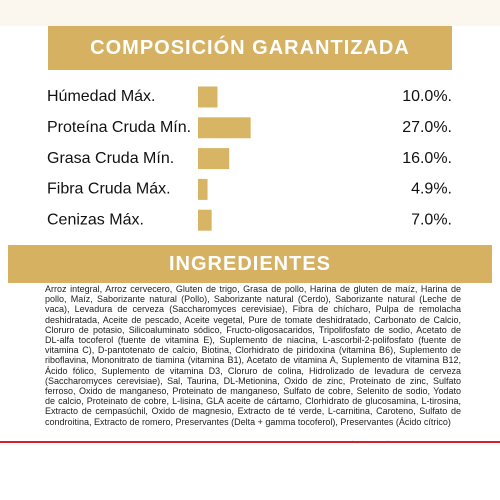 Image resolution: width=500 pixels, height=500 pixels. Describe the element at coordinates (250, 441) in the screenshot. I see `footer` at that location.